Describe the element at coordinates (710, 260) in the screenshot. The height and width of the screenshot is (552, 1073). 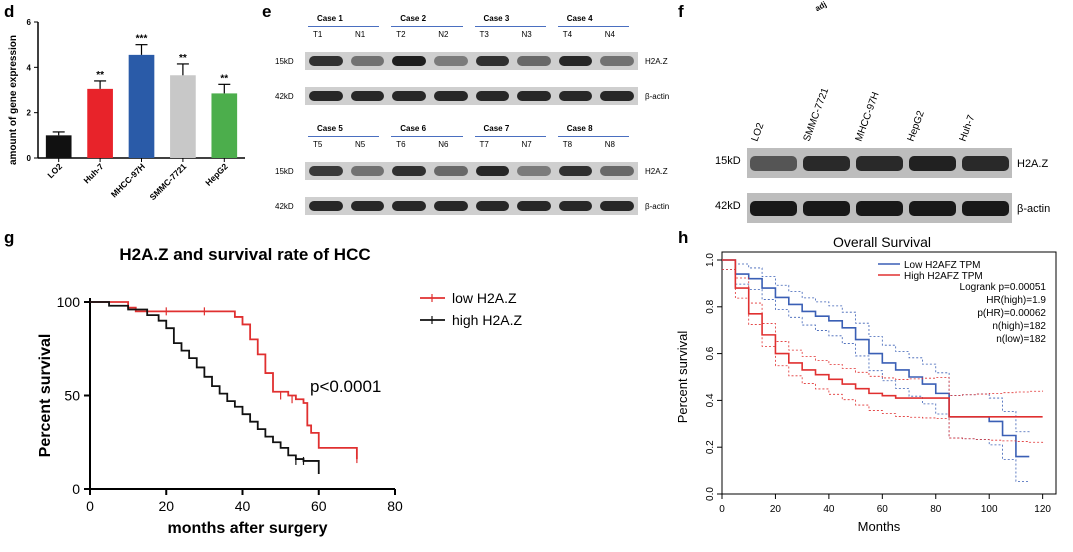
I see `y-tick-label: 1.0` at that location.